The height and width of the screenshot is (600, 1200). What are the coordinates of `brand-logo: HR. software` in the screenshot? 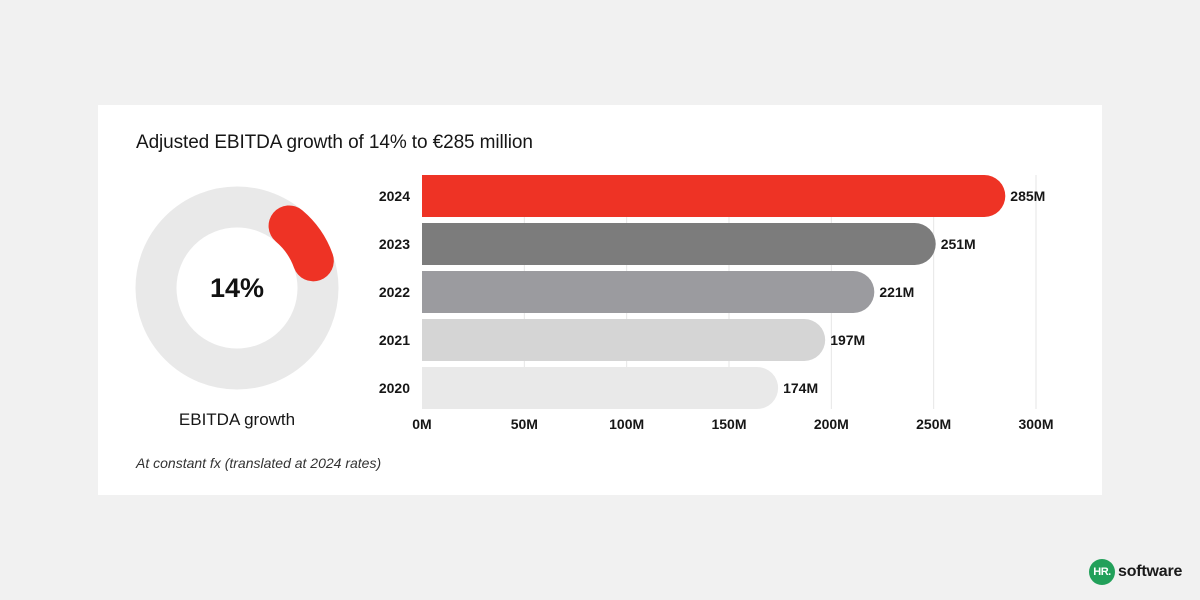 It's located at (1135, 572).